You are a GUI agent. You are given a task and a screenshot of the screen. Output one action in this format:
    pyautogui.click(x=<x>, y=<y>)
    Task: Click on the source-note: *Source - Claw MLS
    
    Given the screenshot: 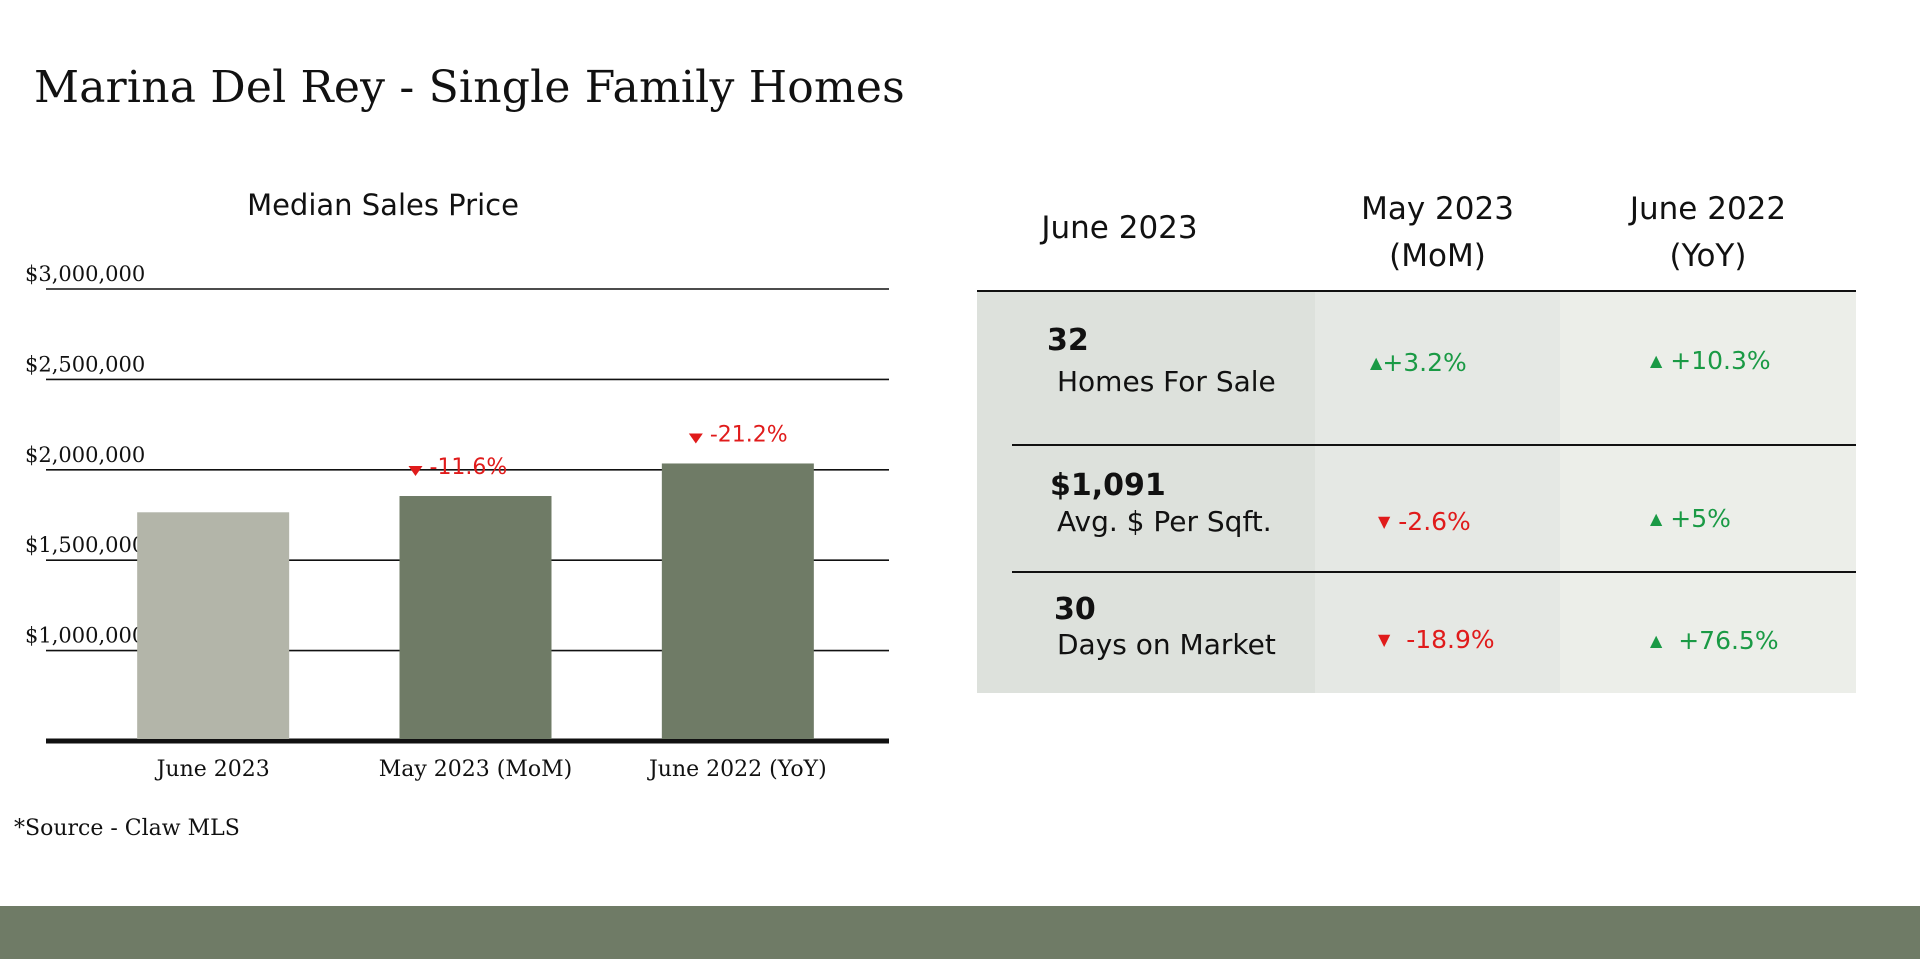 What is the action you would take?
    pyautogui.click(x=127, y=828)
    